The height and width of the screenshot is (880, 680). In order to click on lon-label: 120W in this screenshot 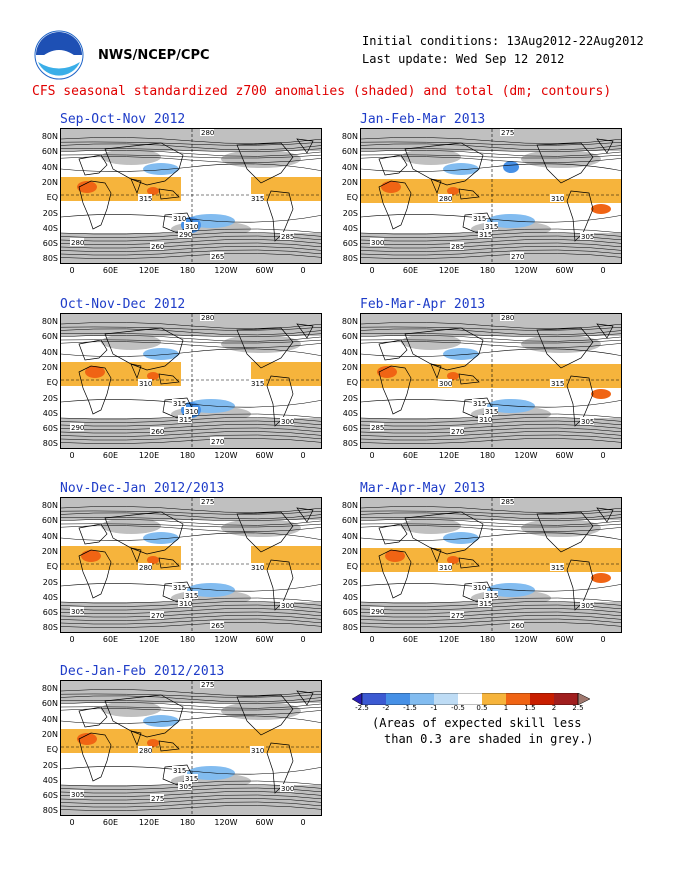, I will do `click(526, 639)`.